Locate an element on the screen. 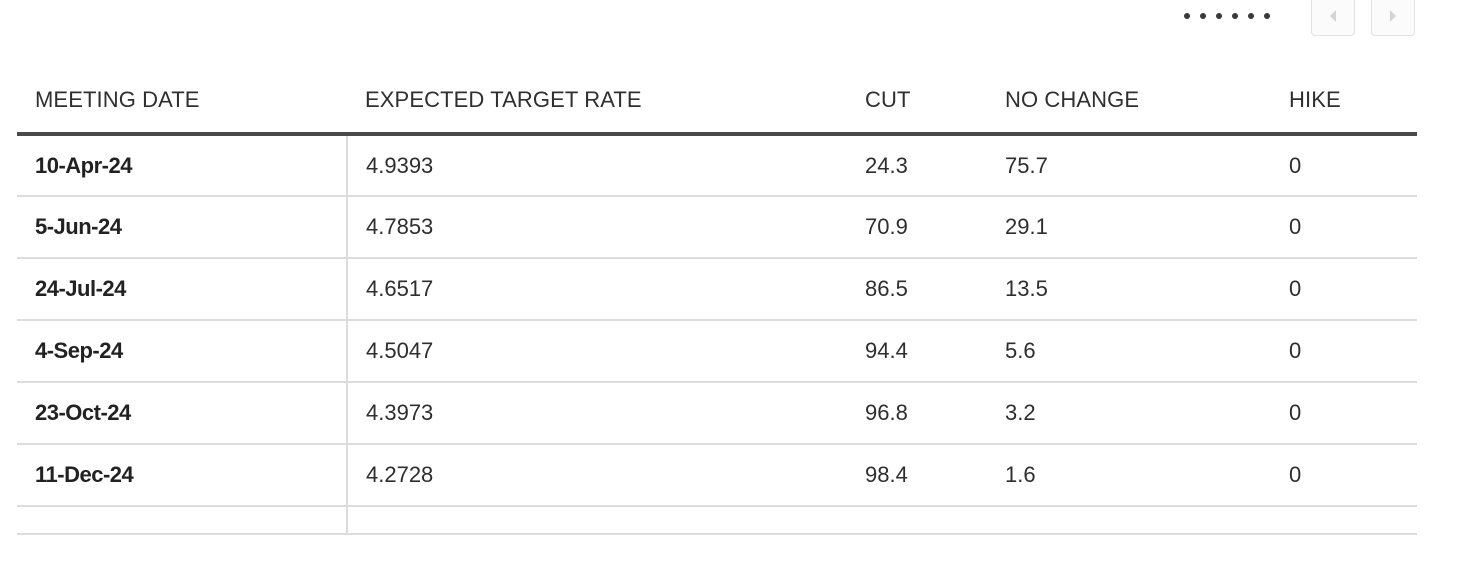 Image resolution: width=1462 pixels, height=578 pixels. meeting-date-cell: 10-Apr-24 is located at coordinates (182, 165).